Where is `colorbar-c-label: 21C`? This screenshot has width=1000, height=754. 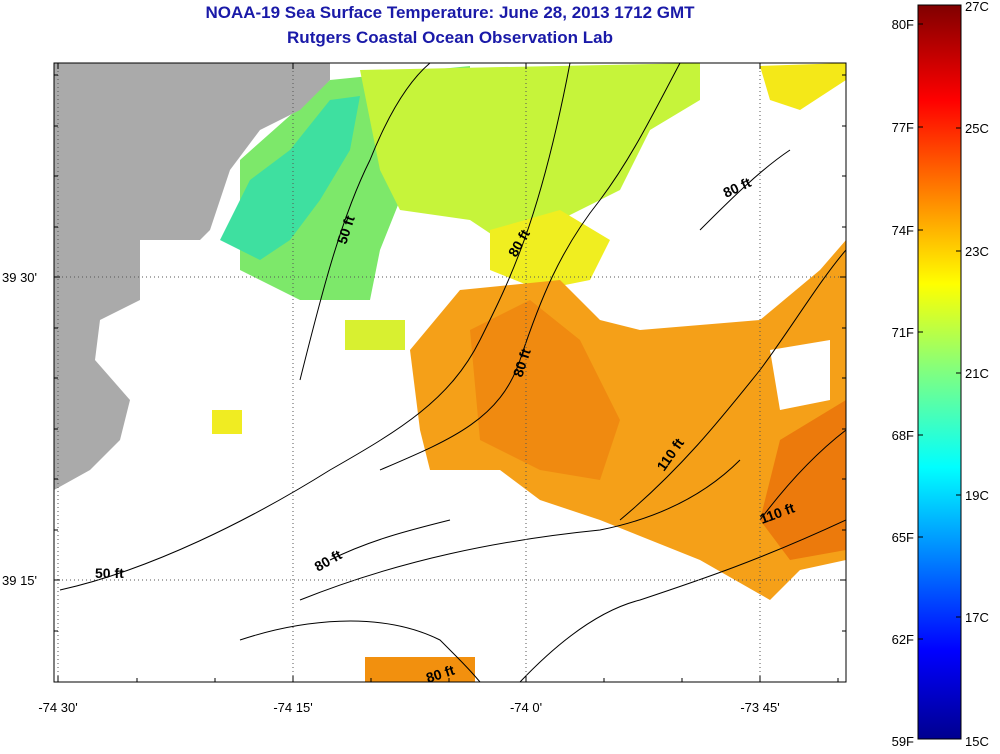
colorbar-c-label: 21C is located at coordinates (977, 373).